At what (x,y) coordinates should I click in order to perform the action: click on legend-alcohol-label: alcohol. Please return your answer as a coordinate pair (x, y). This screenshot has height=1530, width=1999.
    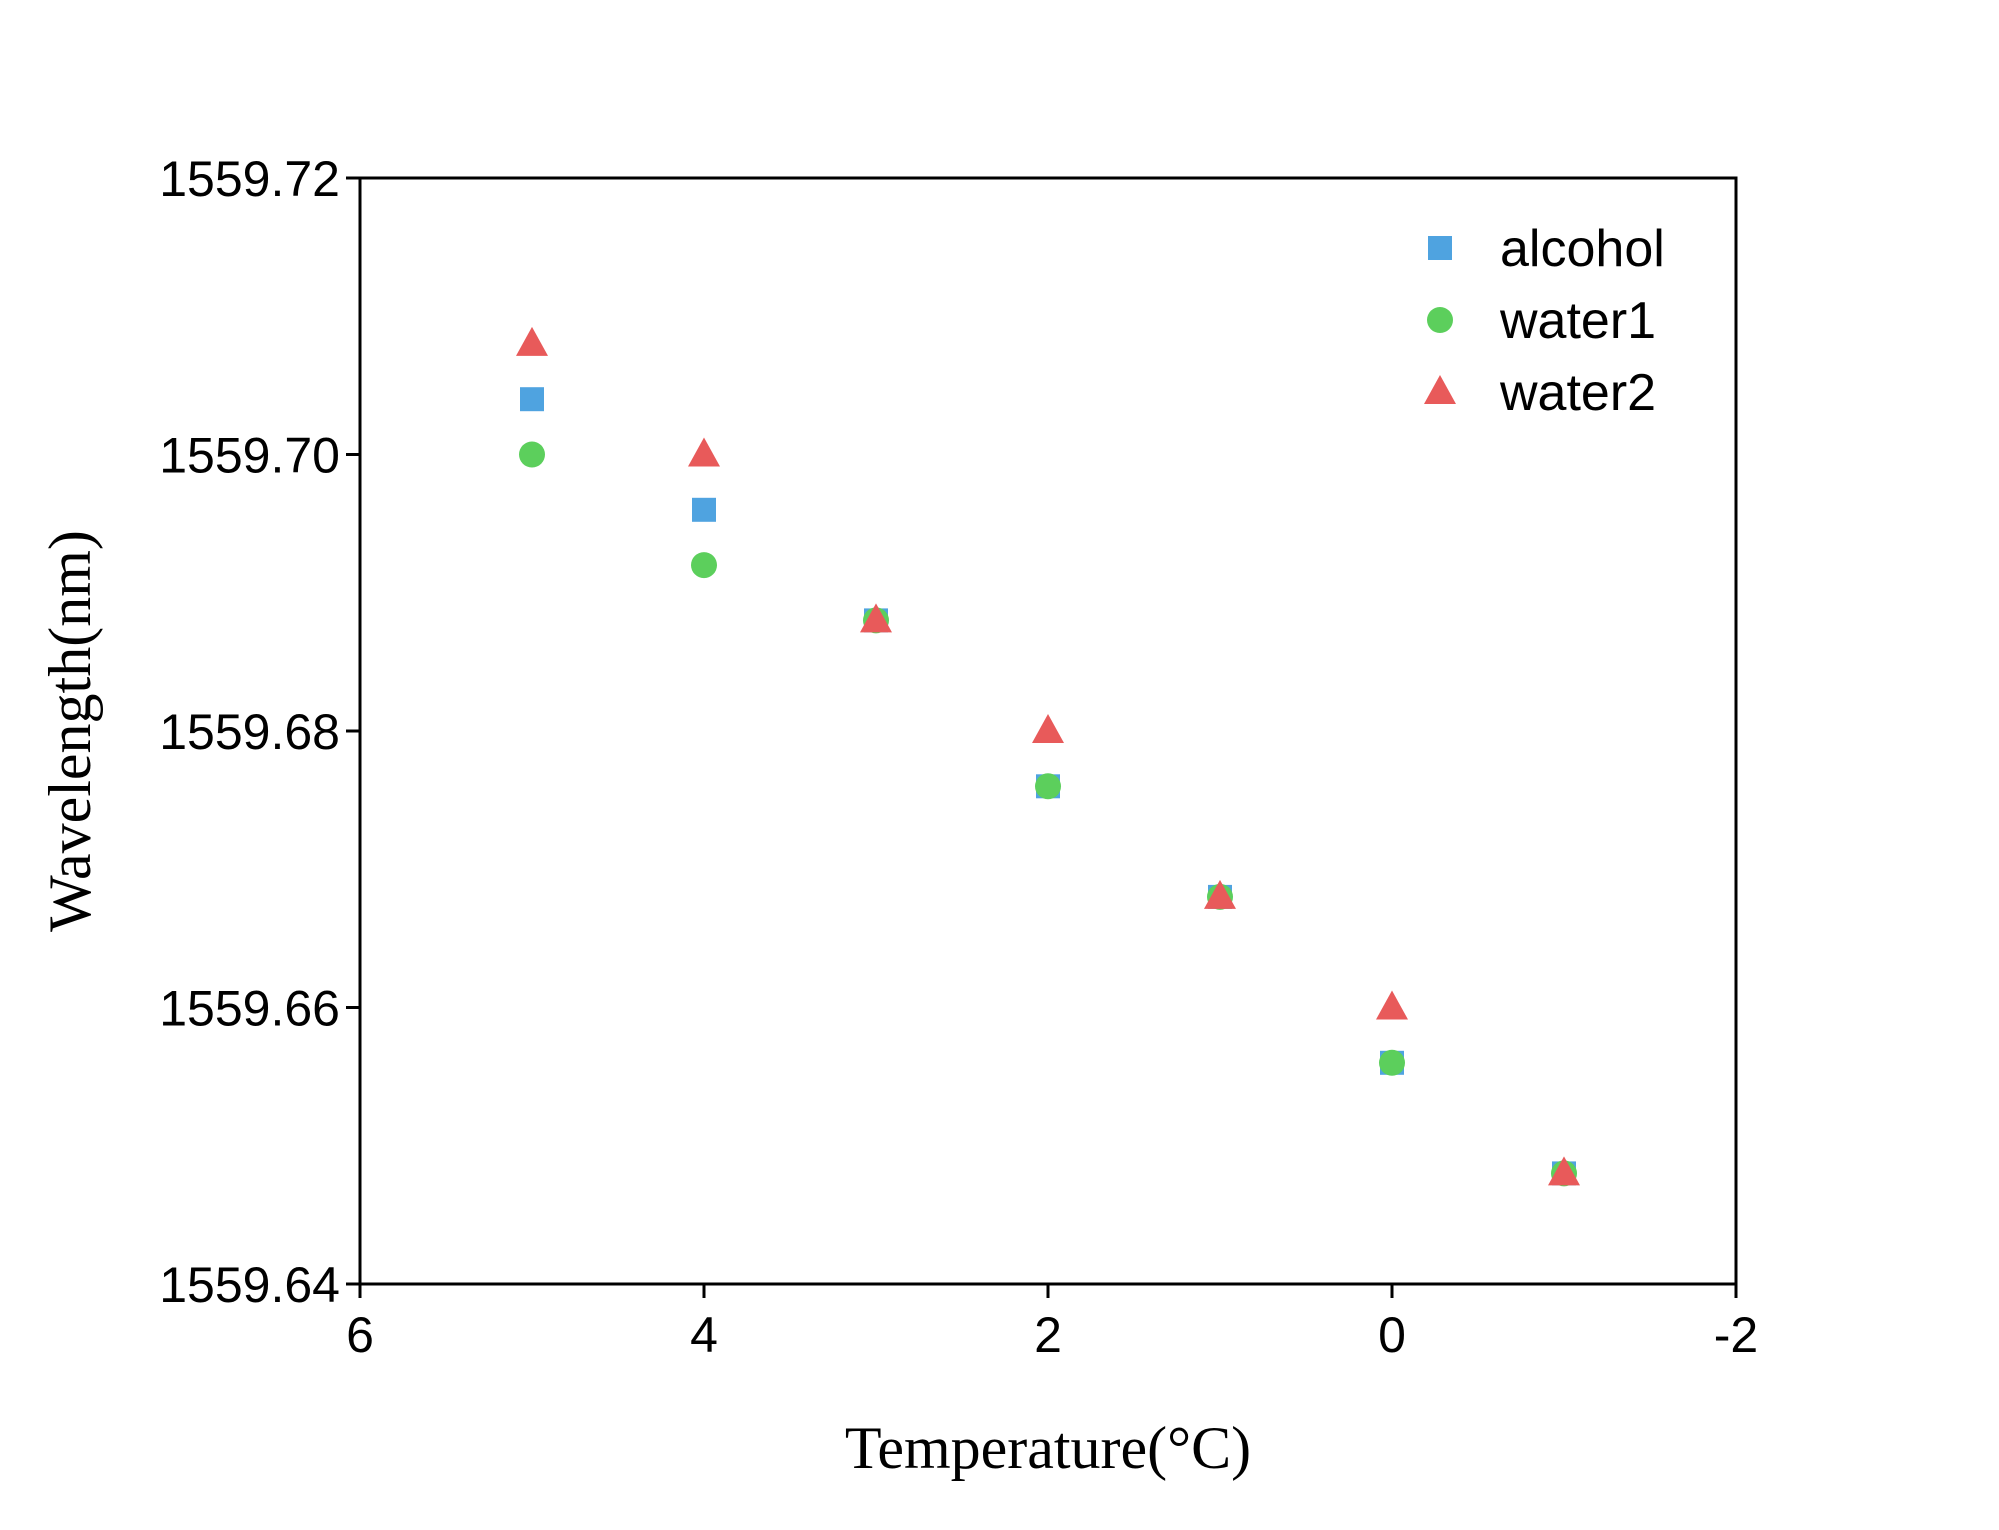
    Looking at the image, I should click on (1582, 249).